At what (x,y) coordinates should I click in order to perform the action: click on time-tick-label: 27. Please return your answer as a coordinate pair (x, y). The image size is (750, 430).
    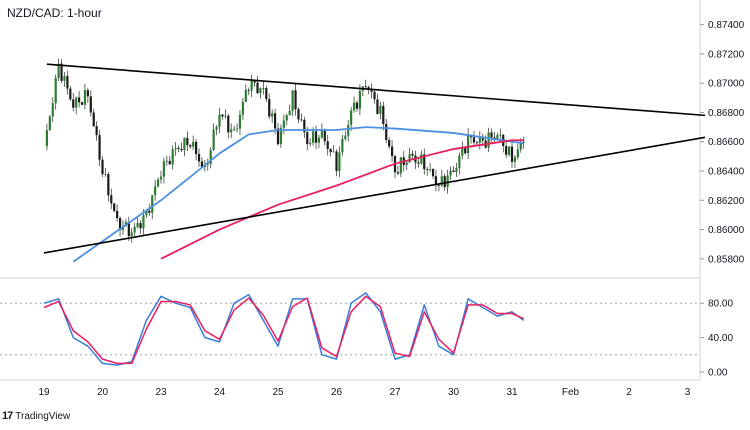
    Looking at the image, I should click on (395, 392).